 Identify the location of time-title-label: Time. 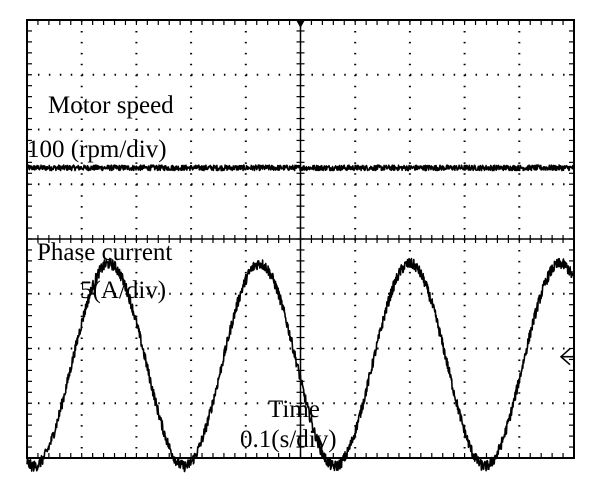
(294, 409).